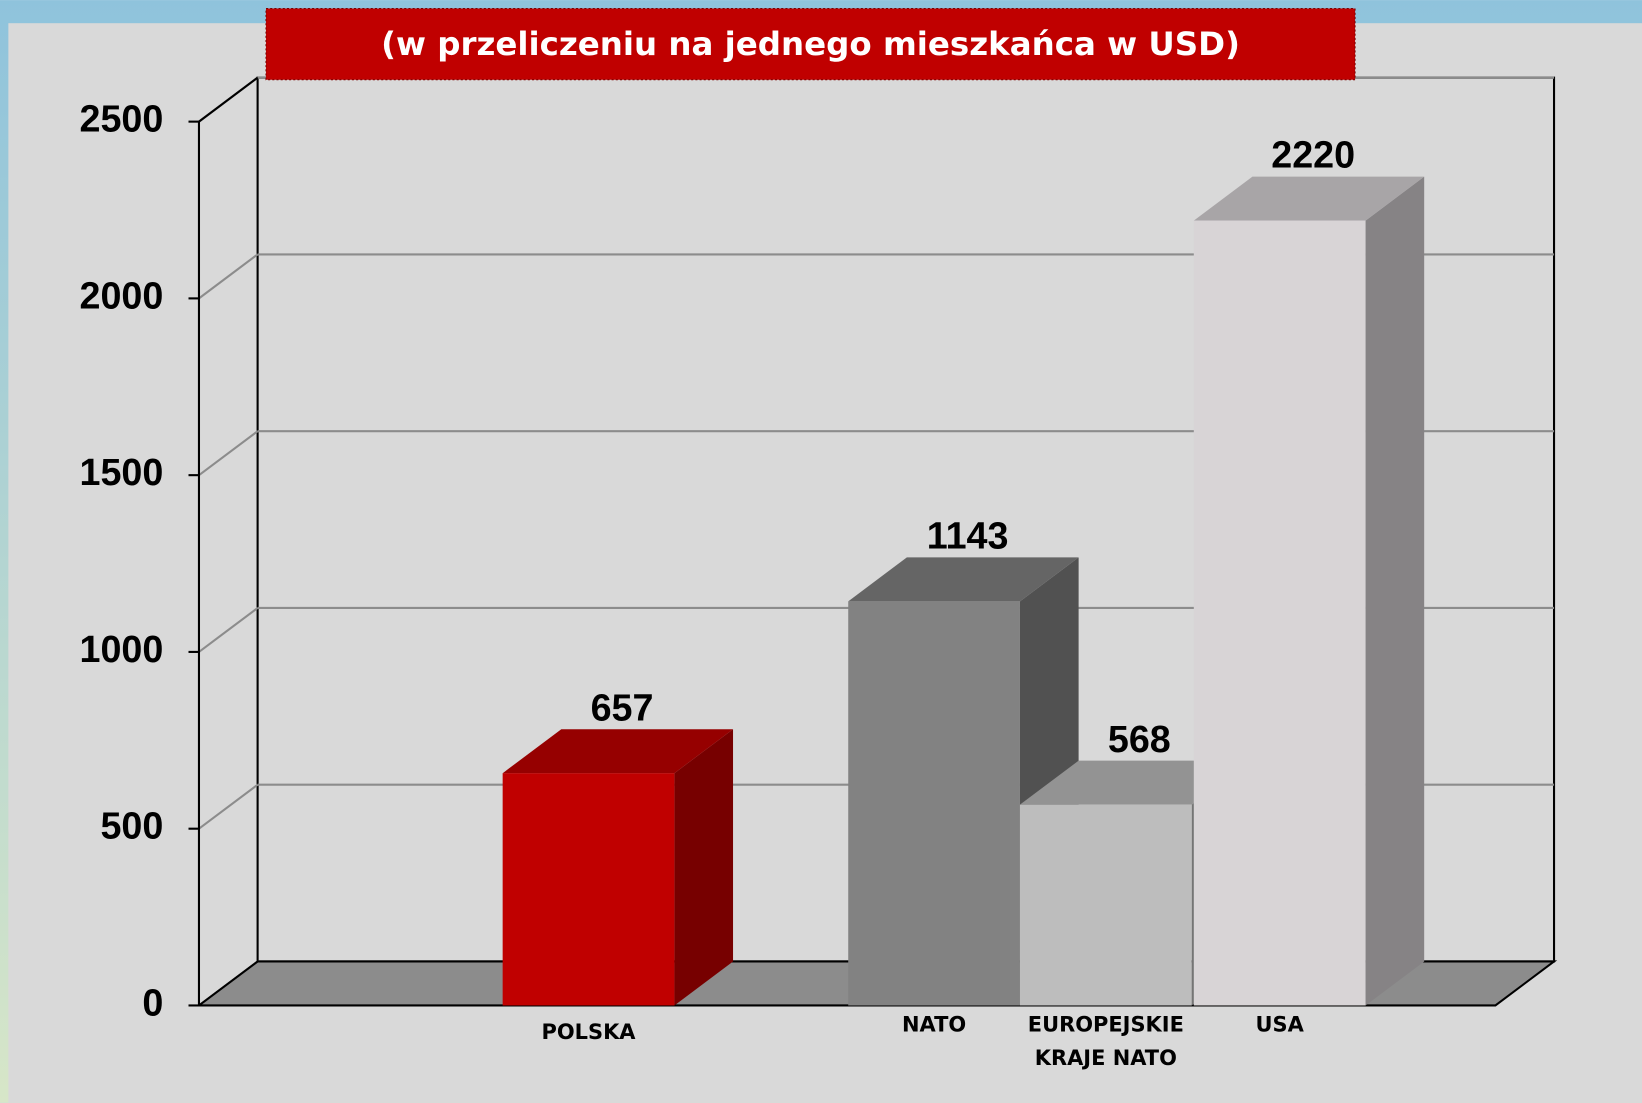 This screenshot has width=1642, height=1103. Describe the element at coordinates (122, 295) in the screenshot. I see `y-tick-label: 2000` at that location.